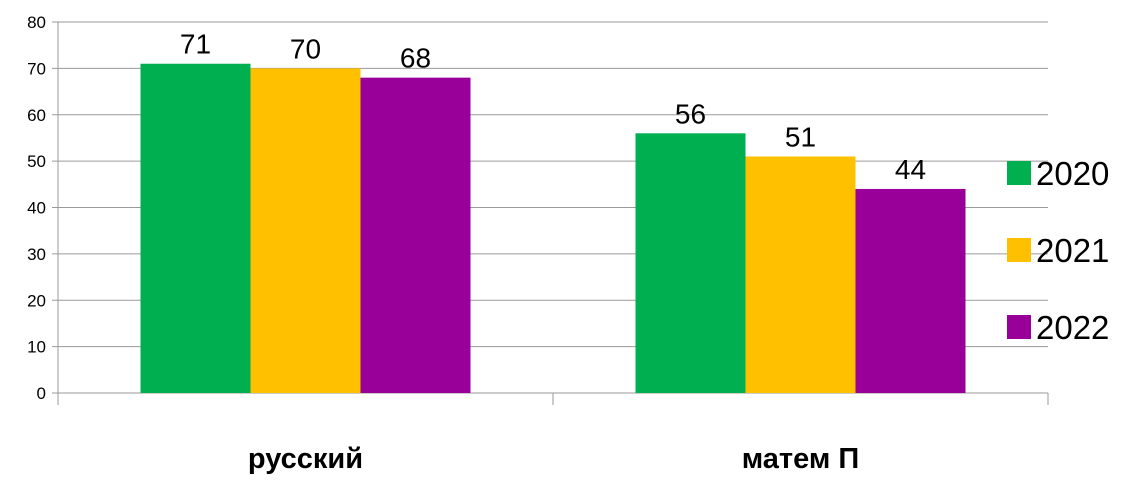  Describe the element at coordinates (36, 22) in the screenshot. I see `y-tick-label: 80` at that location.